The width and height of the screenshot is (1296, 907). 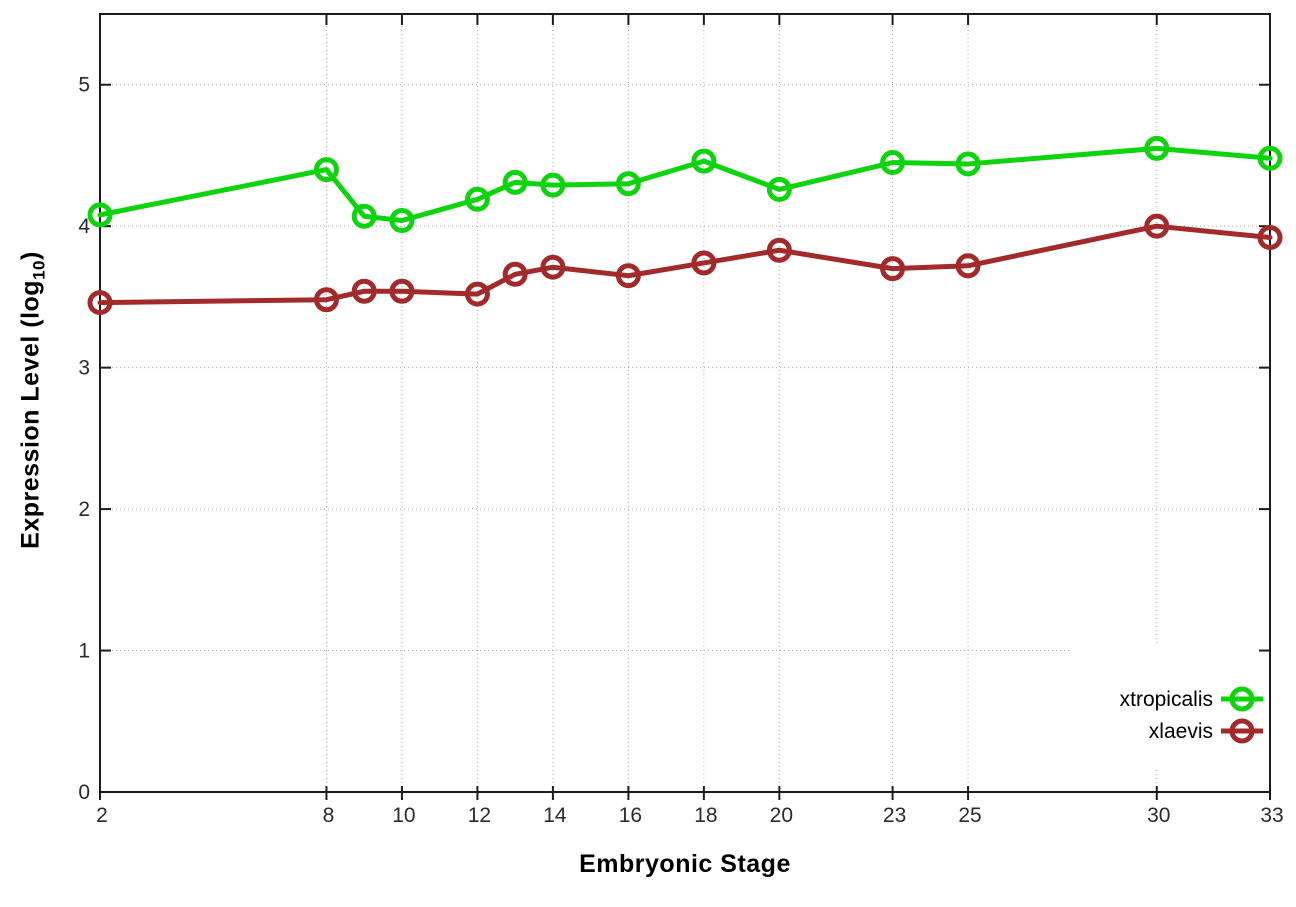 What do you see at coordinates (1242, 699) in the screenshot?
I see `legend-marker-xtropicalis` at bounding box center [1242, 699].